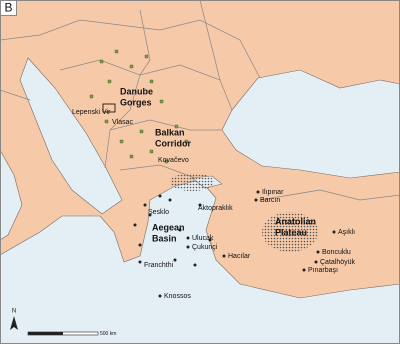 This screenshot has height=344, width=400. Describe the element at coordinates (8, 8) in the screenshot. I see `panel-label: B` at that location.